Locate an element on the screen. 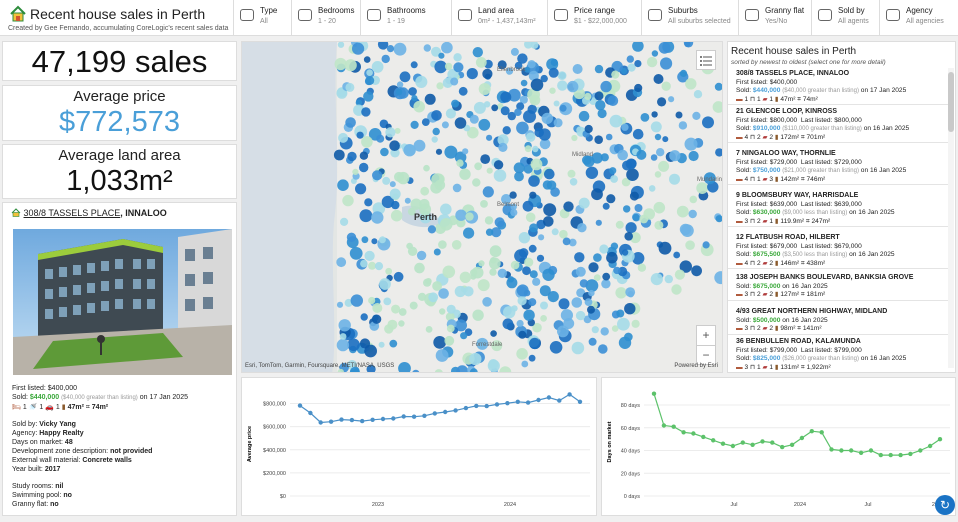  filter-land-area: Land area 0m² - 1,437,143m² is located at coordinates (499, 17).